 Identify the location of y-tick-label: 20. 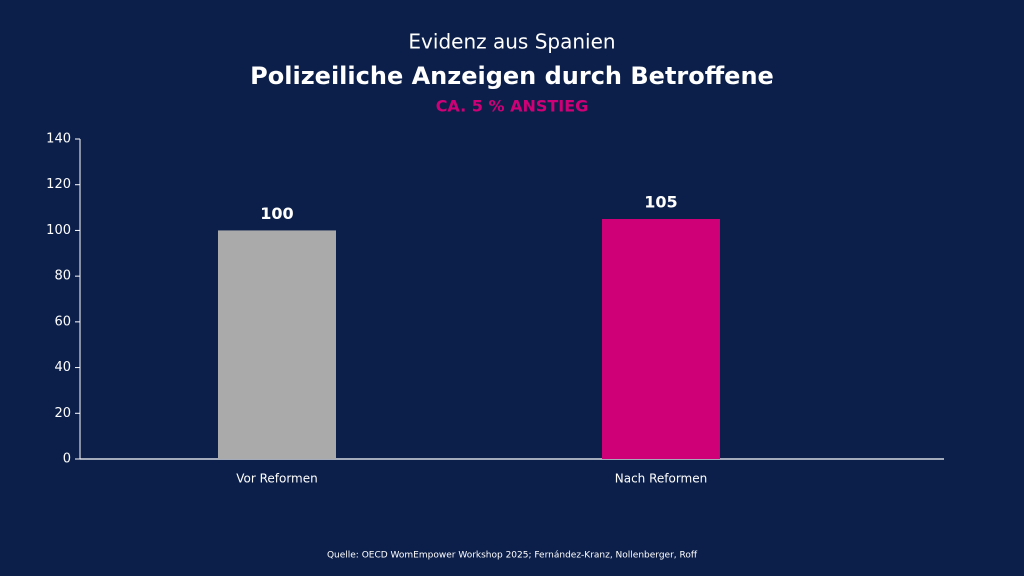
(62, 413).